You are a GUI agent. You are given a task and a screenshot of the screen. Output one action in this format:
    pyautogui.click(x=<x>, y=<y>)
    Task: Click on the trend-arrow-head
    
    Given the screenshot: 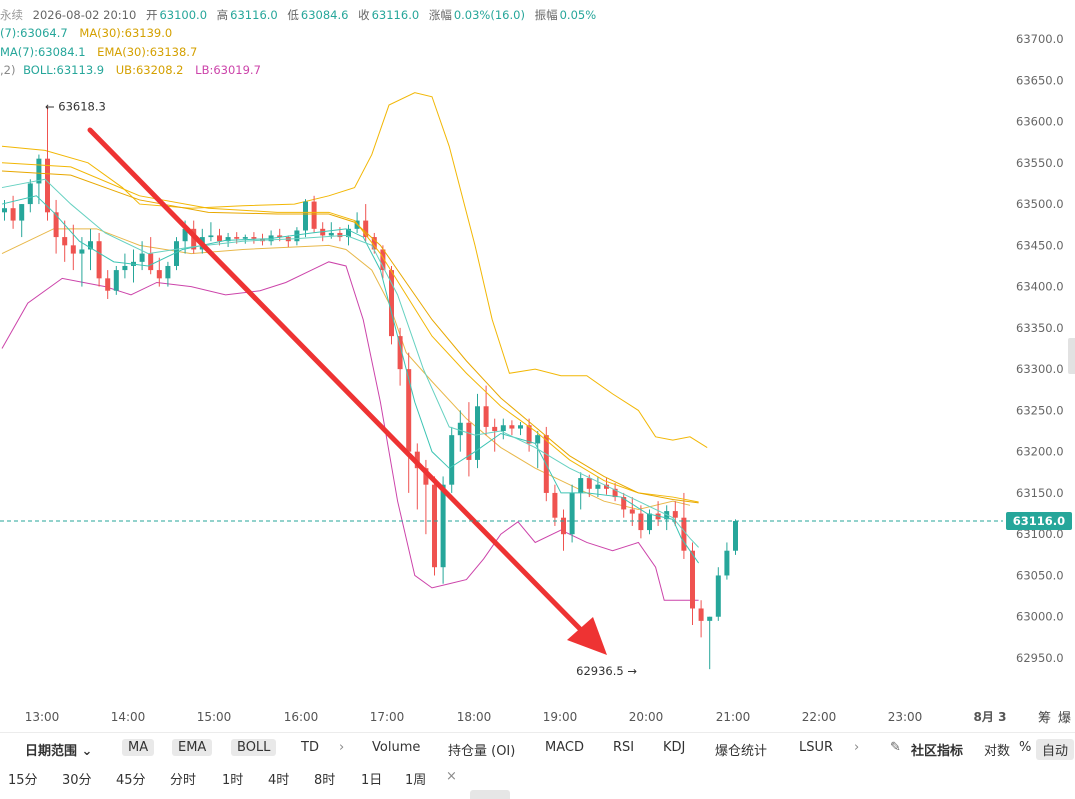 What is the action you would take?
    pyautogui.click(x=587, y=636)
    